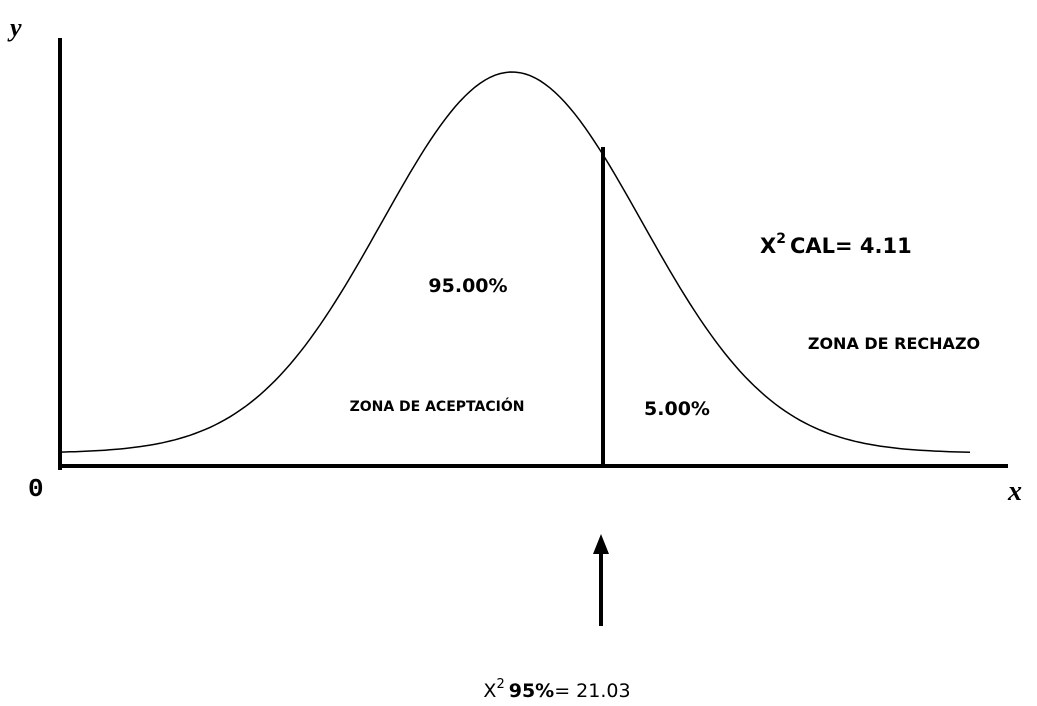 The height and width of the screenshot is (706, 1037). What do you see at coordinates (677, 409) in the screenshot?
I see `rejection-percent: 5.00%` at bounding box center [677, 409].